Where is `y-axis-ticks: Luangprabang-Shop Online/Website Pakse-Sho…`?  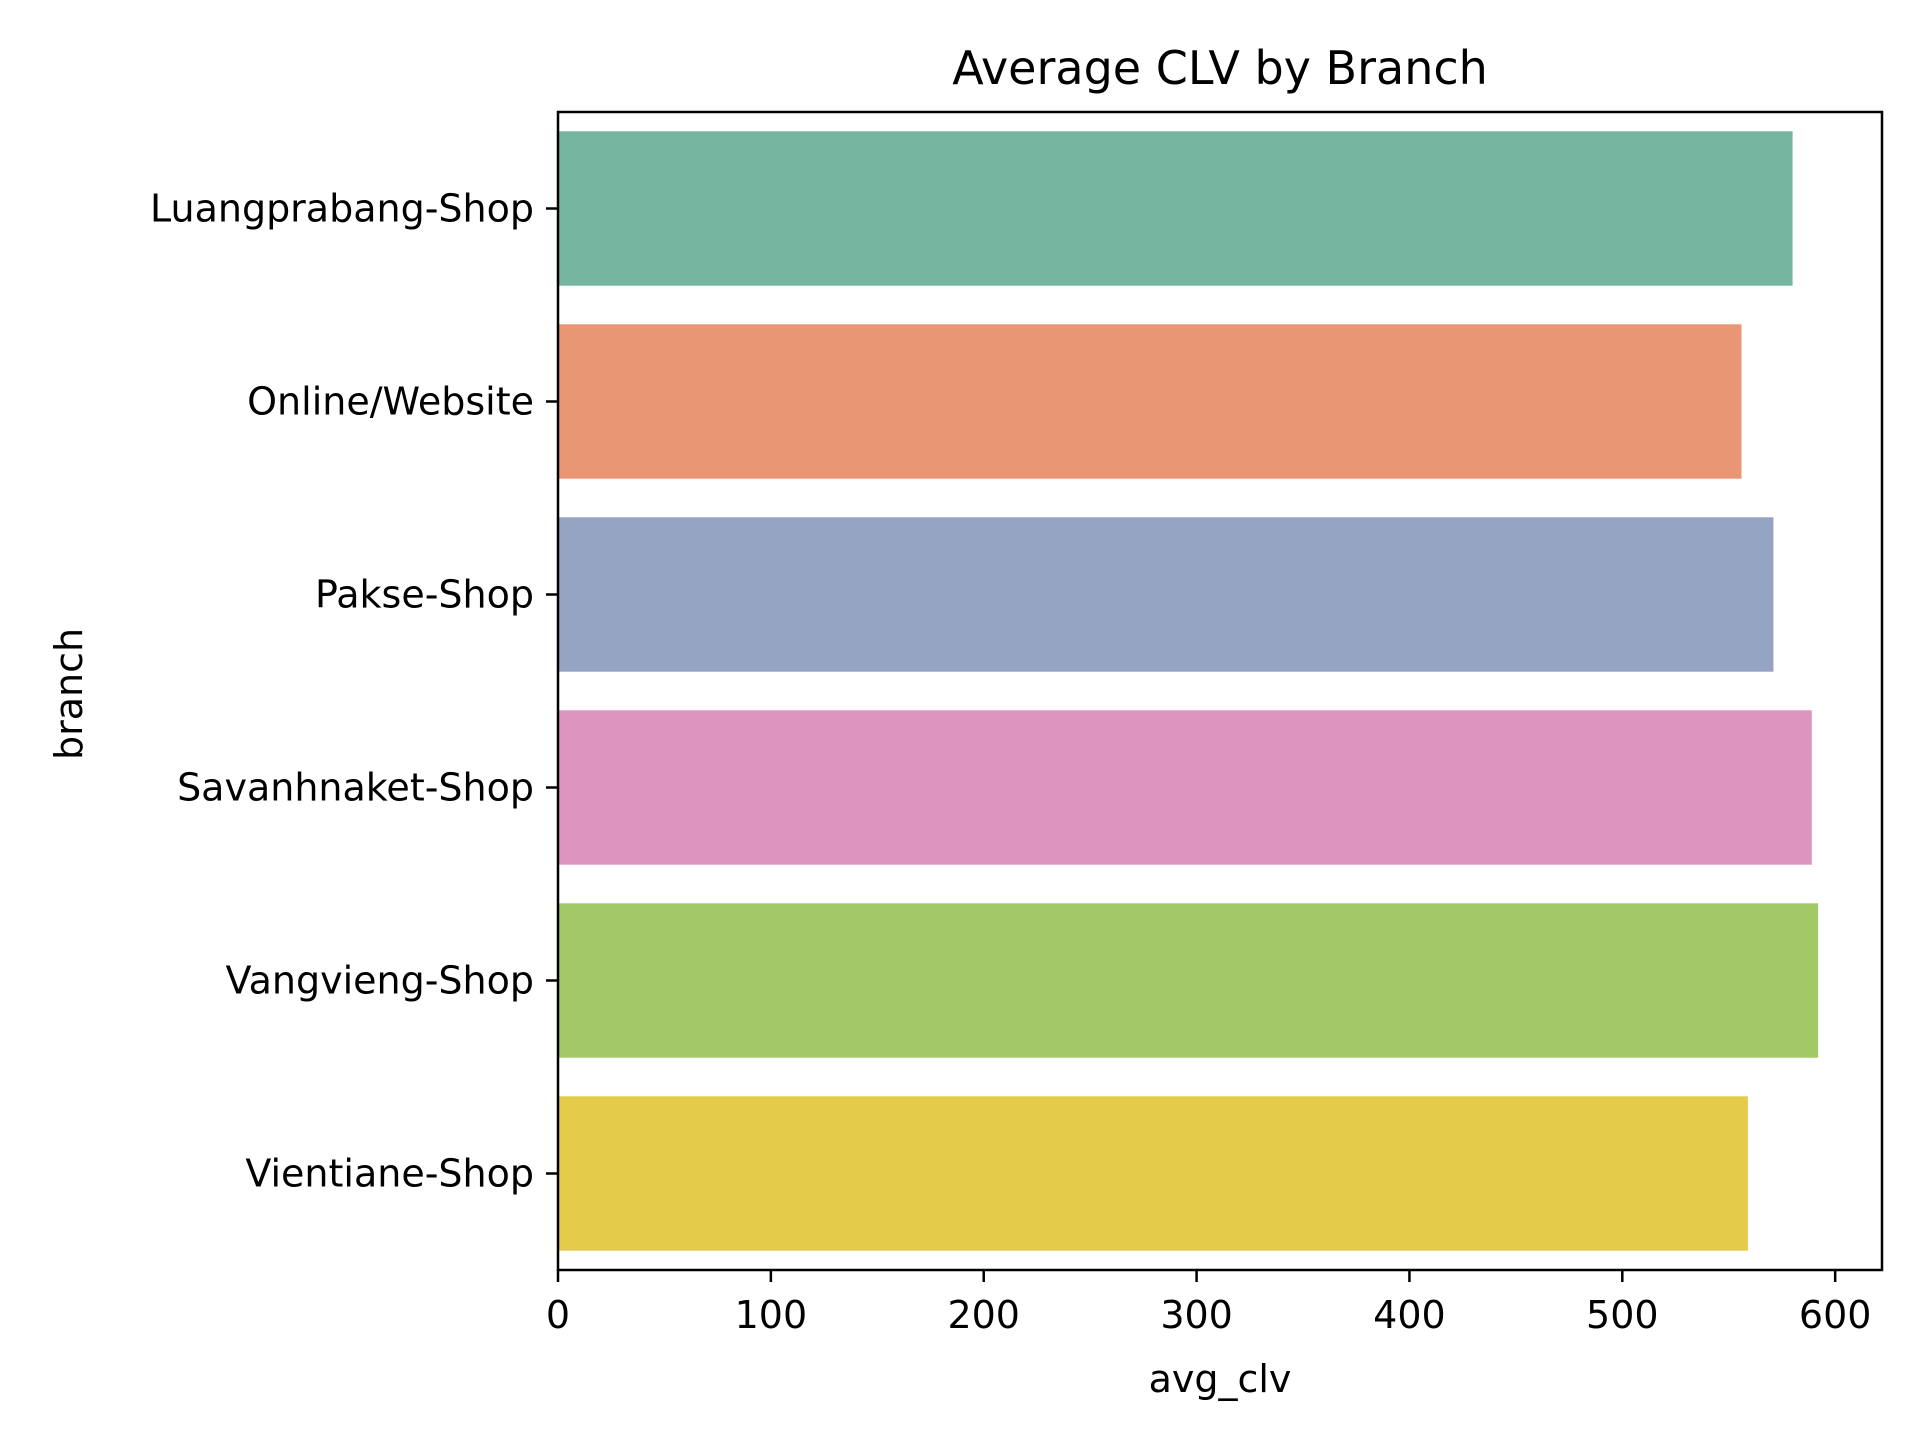 y-axis-ticks: Luangprabang-Shop Online/Website Pakse-Sho… is located at coordinates (354, 691).